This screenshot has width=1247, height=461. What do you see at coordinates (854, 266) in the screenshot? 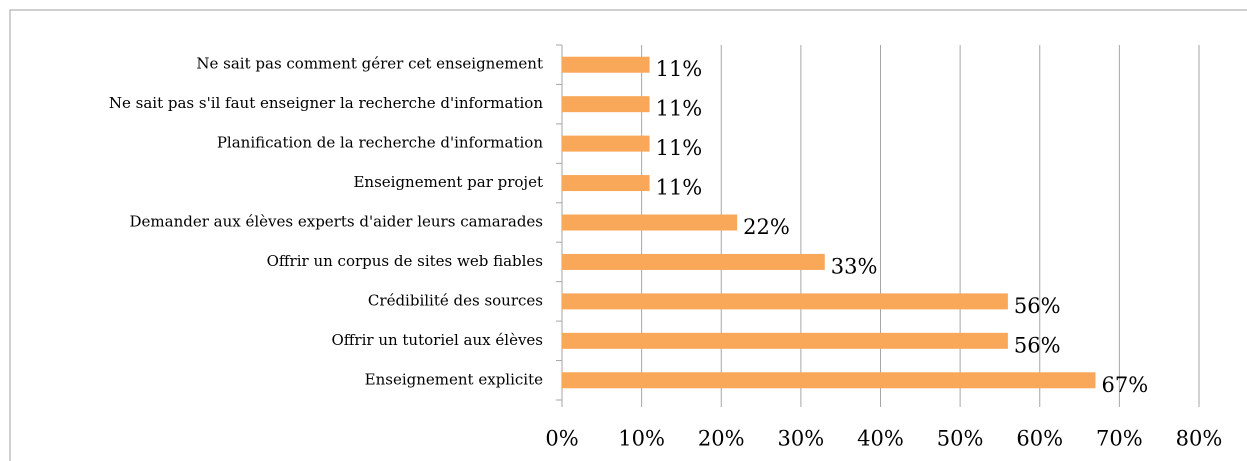
I see `value-label: 33%` at bounding box center [854, 266].